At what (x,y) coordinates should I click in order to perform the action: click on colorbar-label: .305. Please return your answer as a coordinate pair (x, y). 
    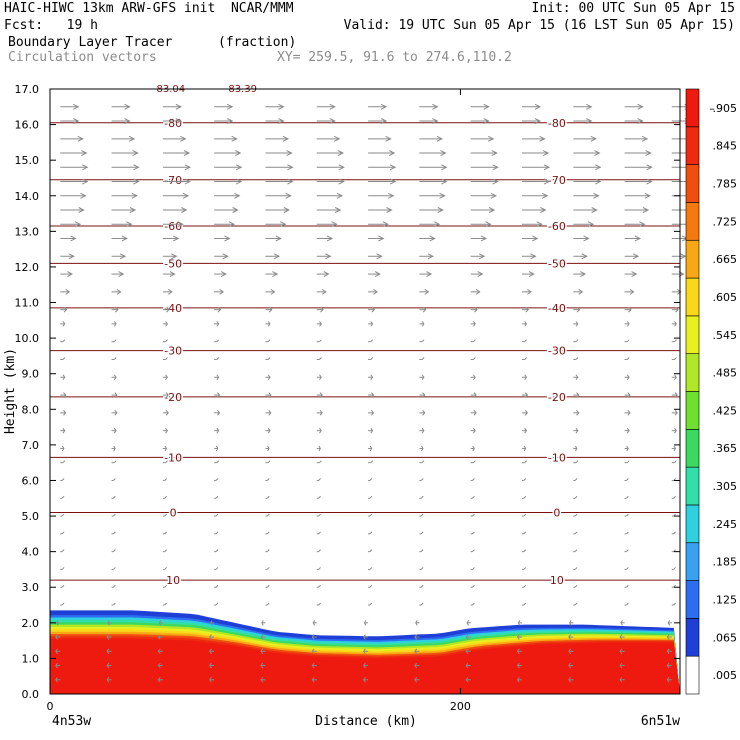
    Looking at the image, I should click on (725, 486).